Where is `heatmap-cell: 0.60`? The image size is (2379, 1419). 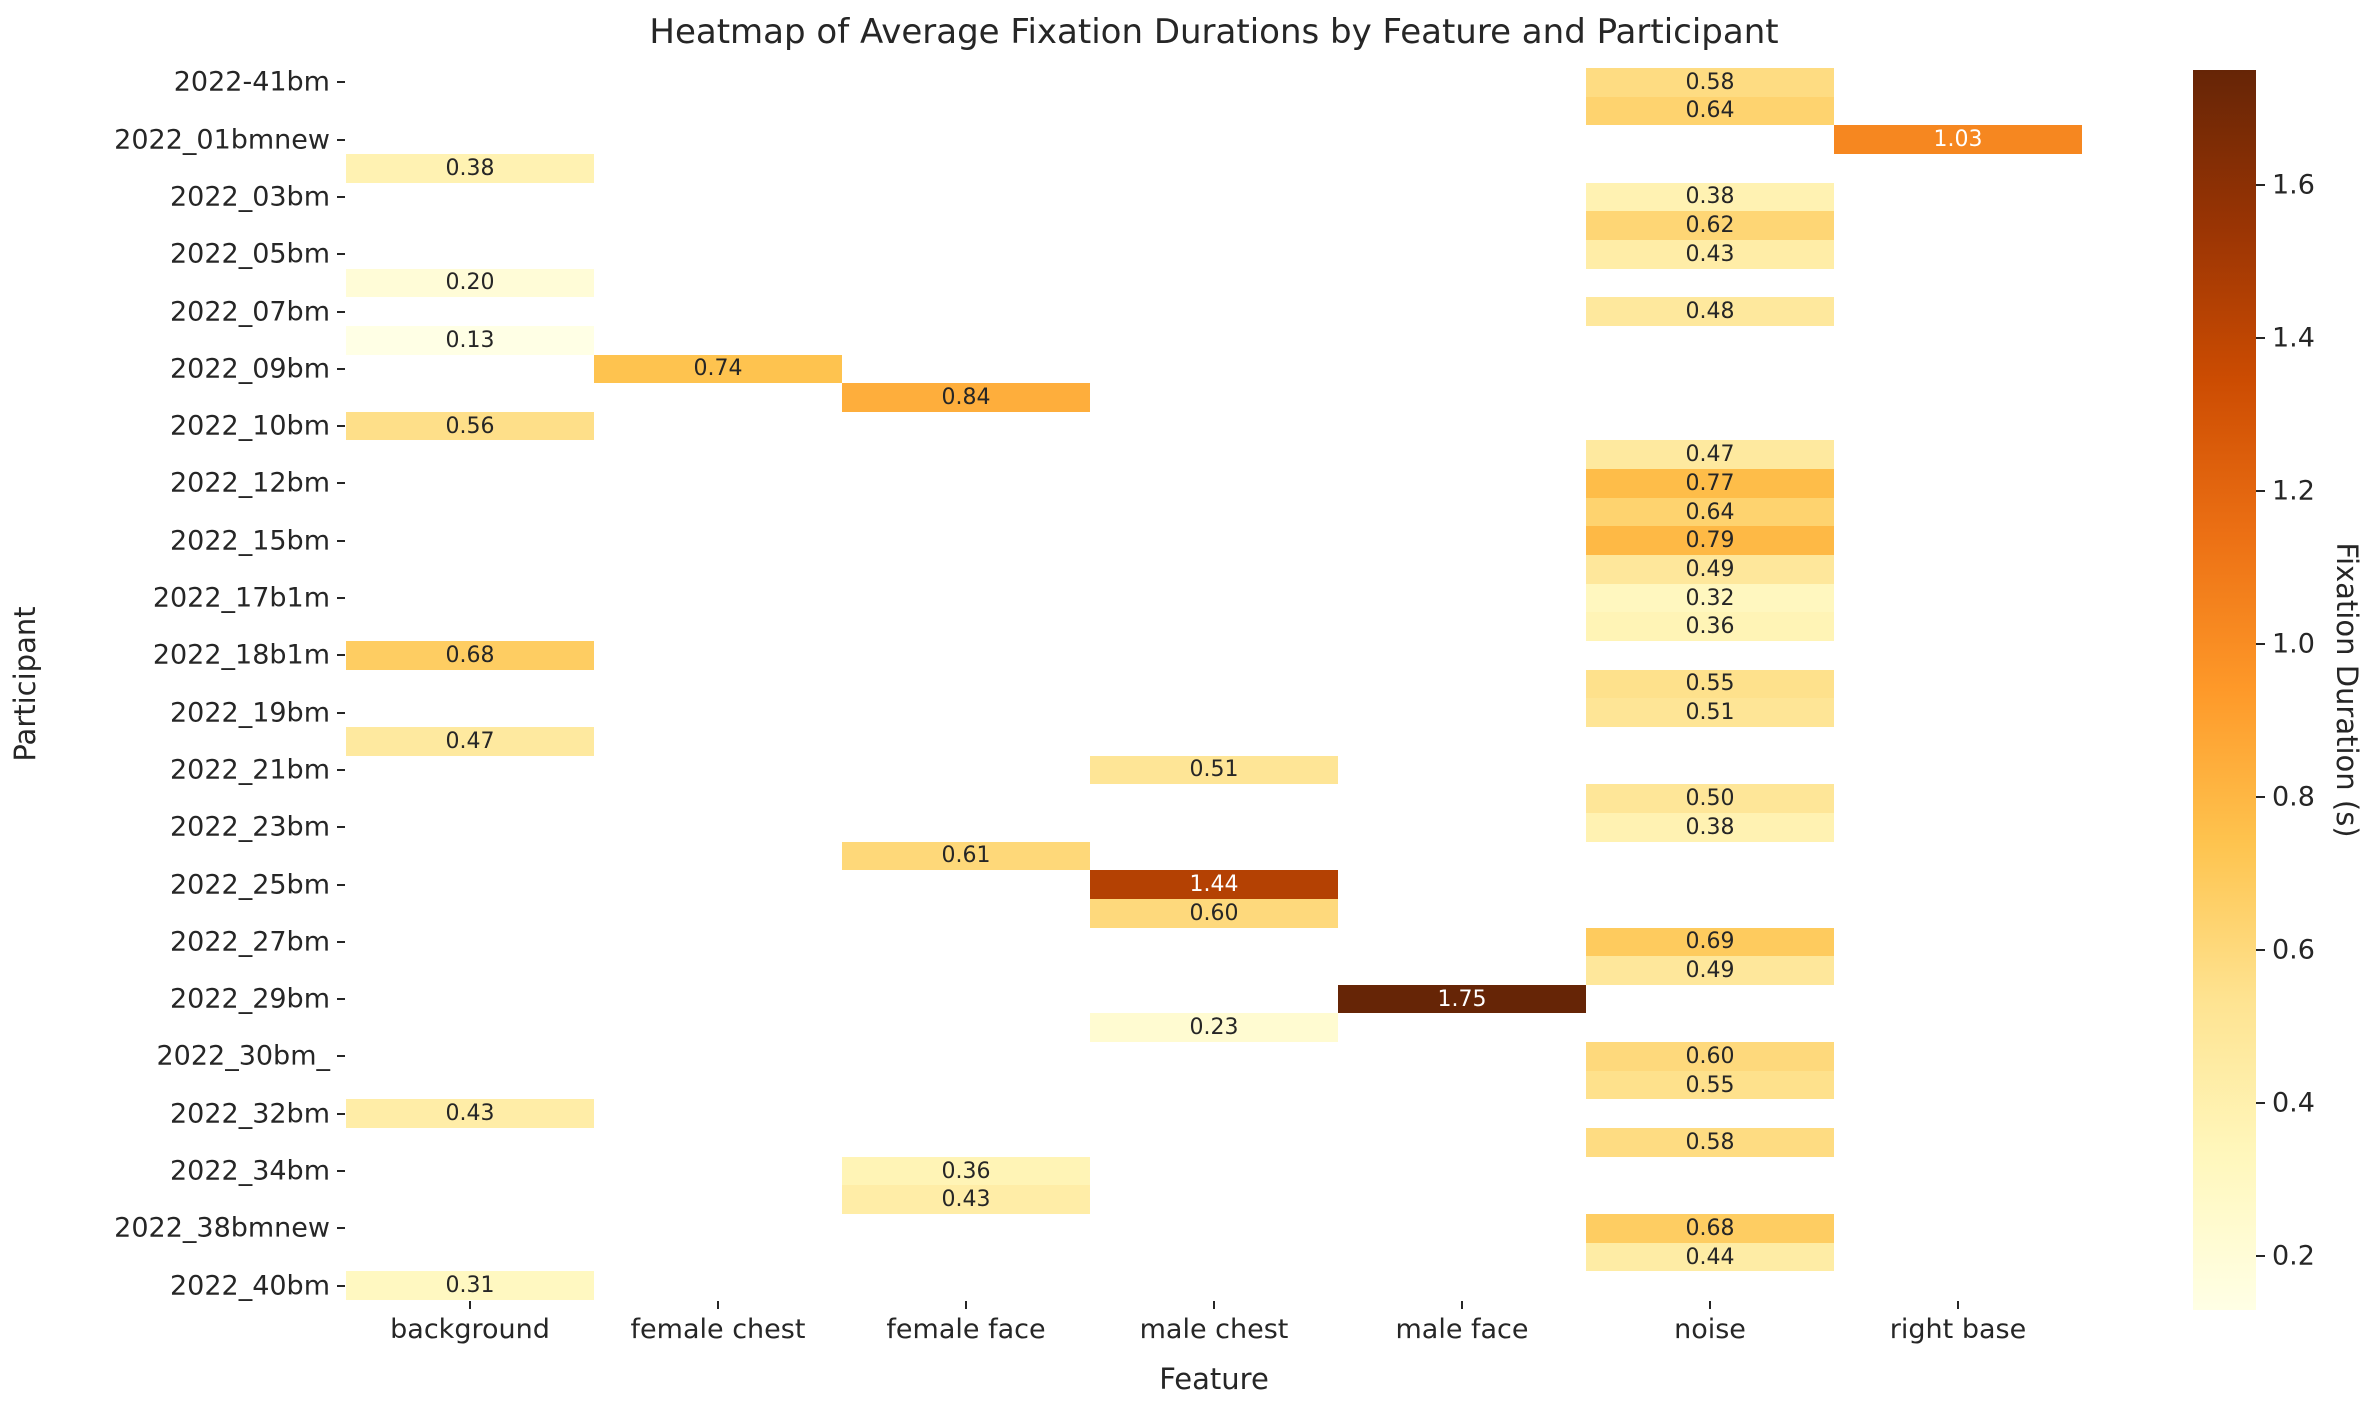
heatmap-cell: 0.60 is located at coordinates (1214, 913).